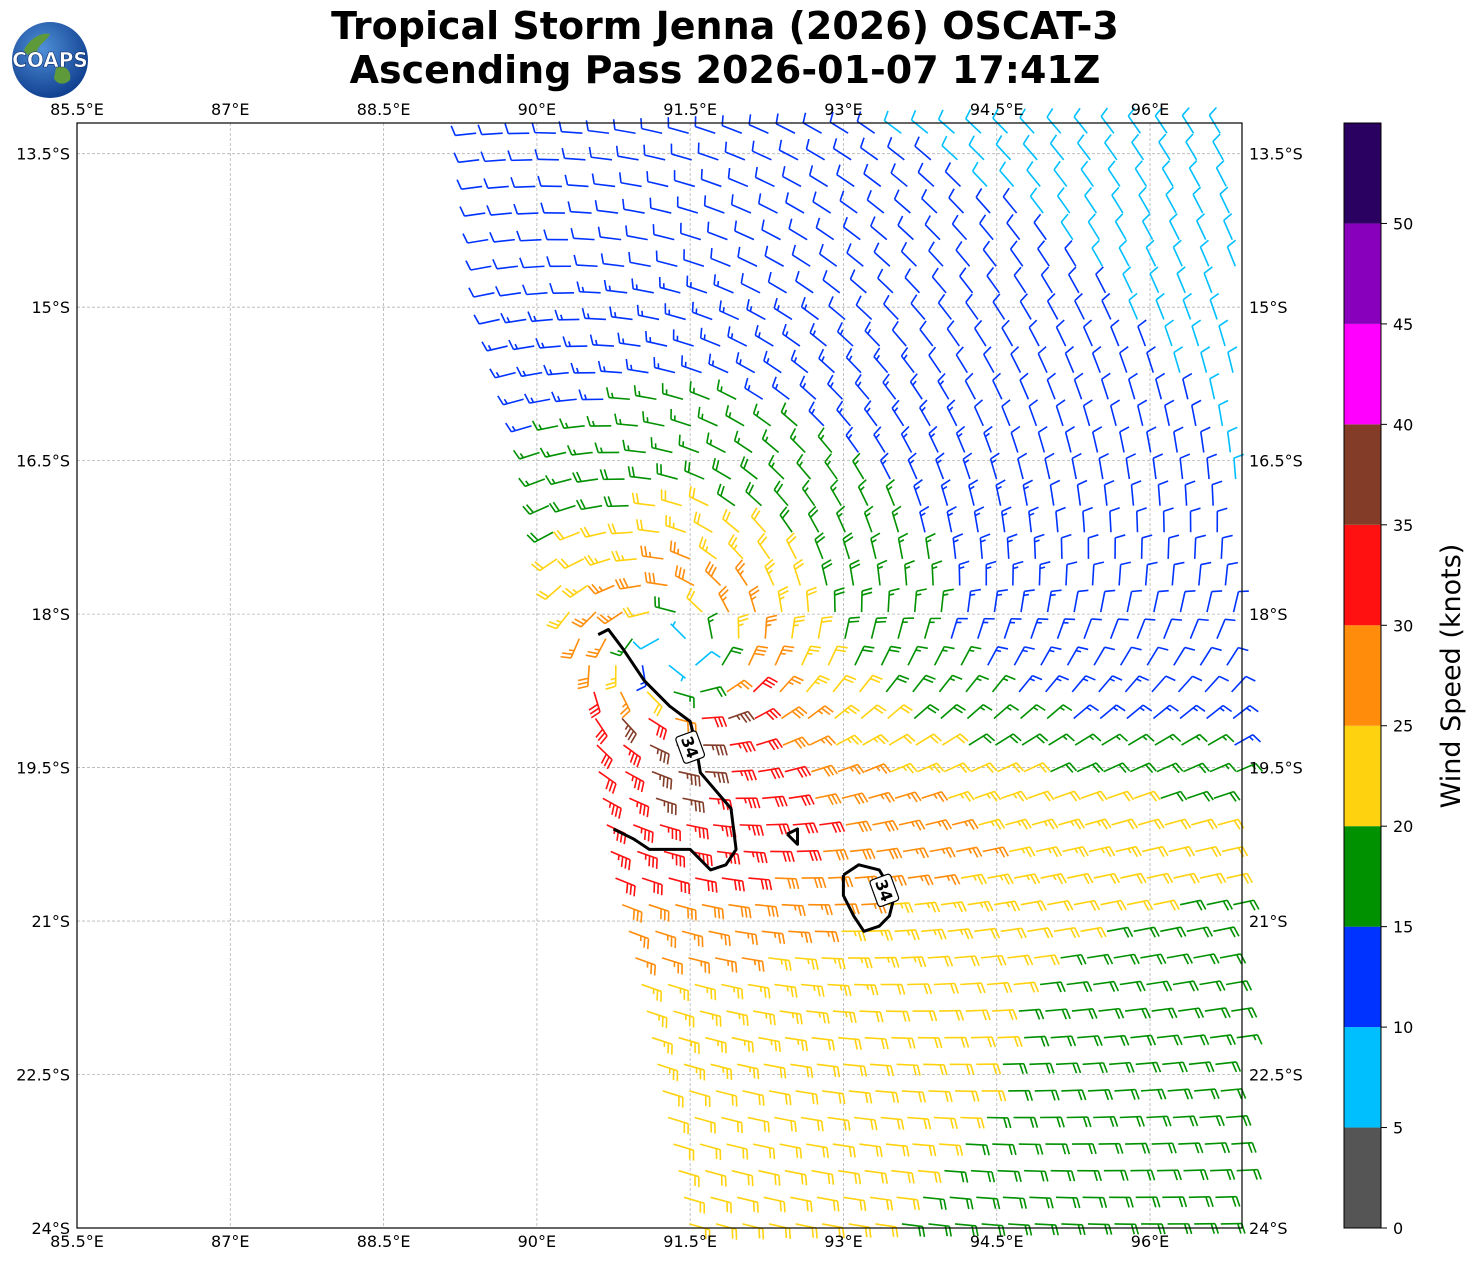  I want to click on title-line-2: Ascending Pass 2026-01-07 17:41Z, so click(725, 70).